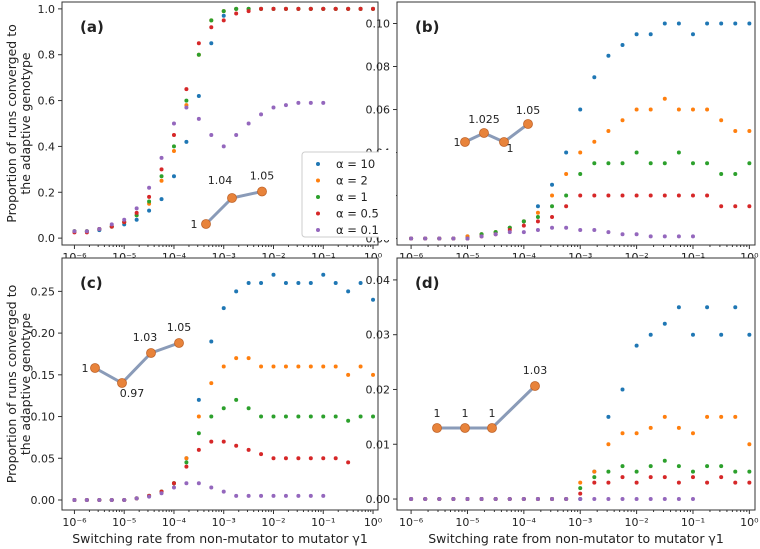 The width and height of the screenshot is (760, 549). Describe the element at coordinates (43, 375) in the screenshot. I see `y-tick-label: 0.15` at that location.